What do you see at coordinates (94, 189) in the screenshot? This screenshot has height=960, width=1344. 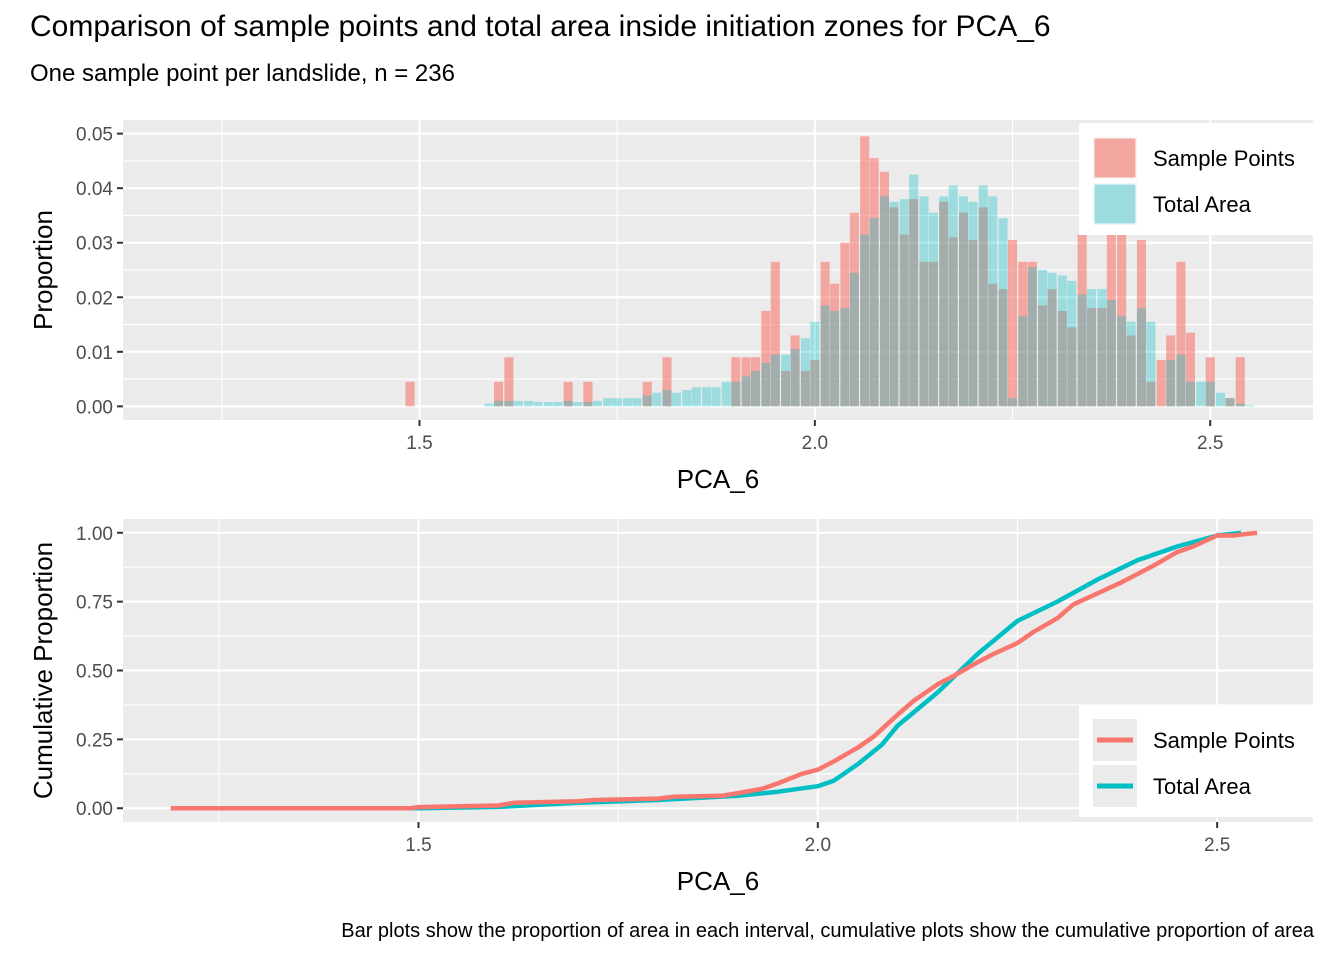 I see `y-tick-label: 0.04` at bounding box center [94, 189].